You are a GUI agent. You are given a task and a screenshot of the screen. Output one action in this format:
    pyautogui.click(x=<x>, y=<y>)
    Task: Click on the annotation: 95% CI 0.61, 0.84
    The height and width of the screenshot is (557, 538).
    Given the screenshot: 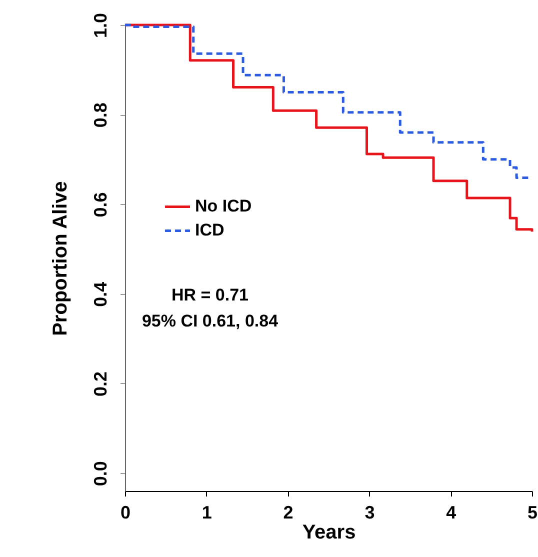 What is the action you would take?
    pyautogui.click(x=210, y=320)
    